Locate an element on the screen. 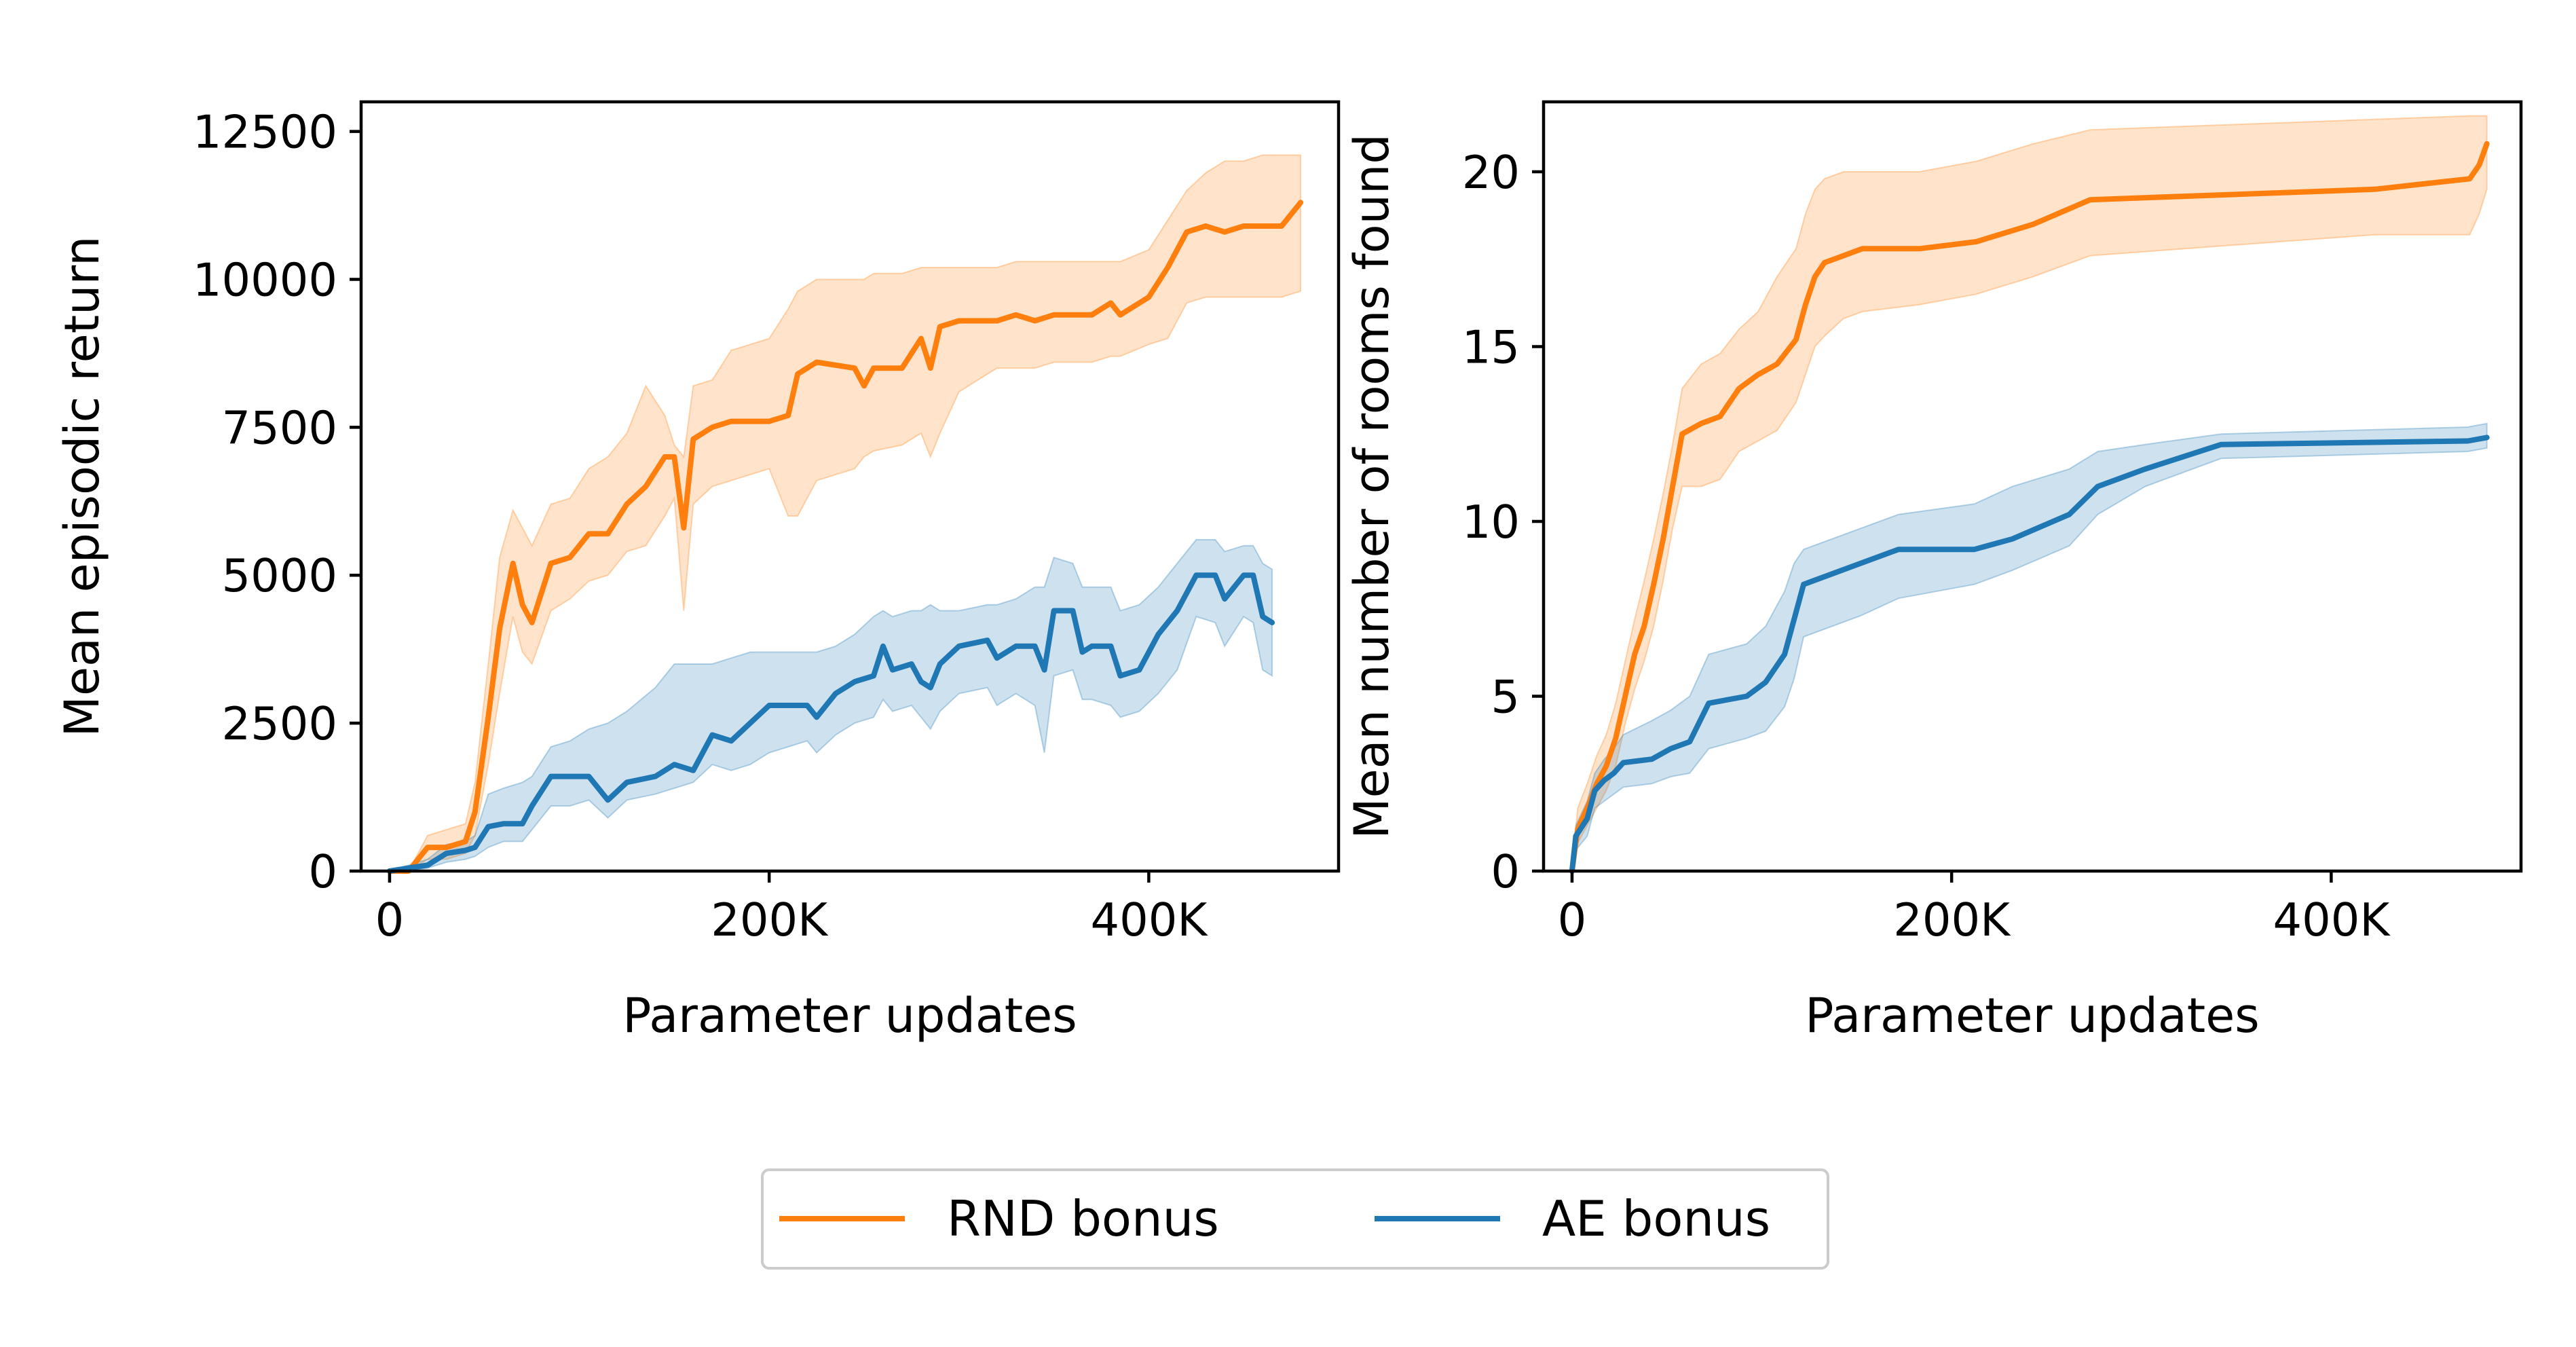 This screenshot has width=2576, height=1347. y-tick-label: 10000 is located at coordinates (265, 279).